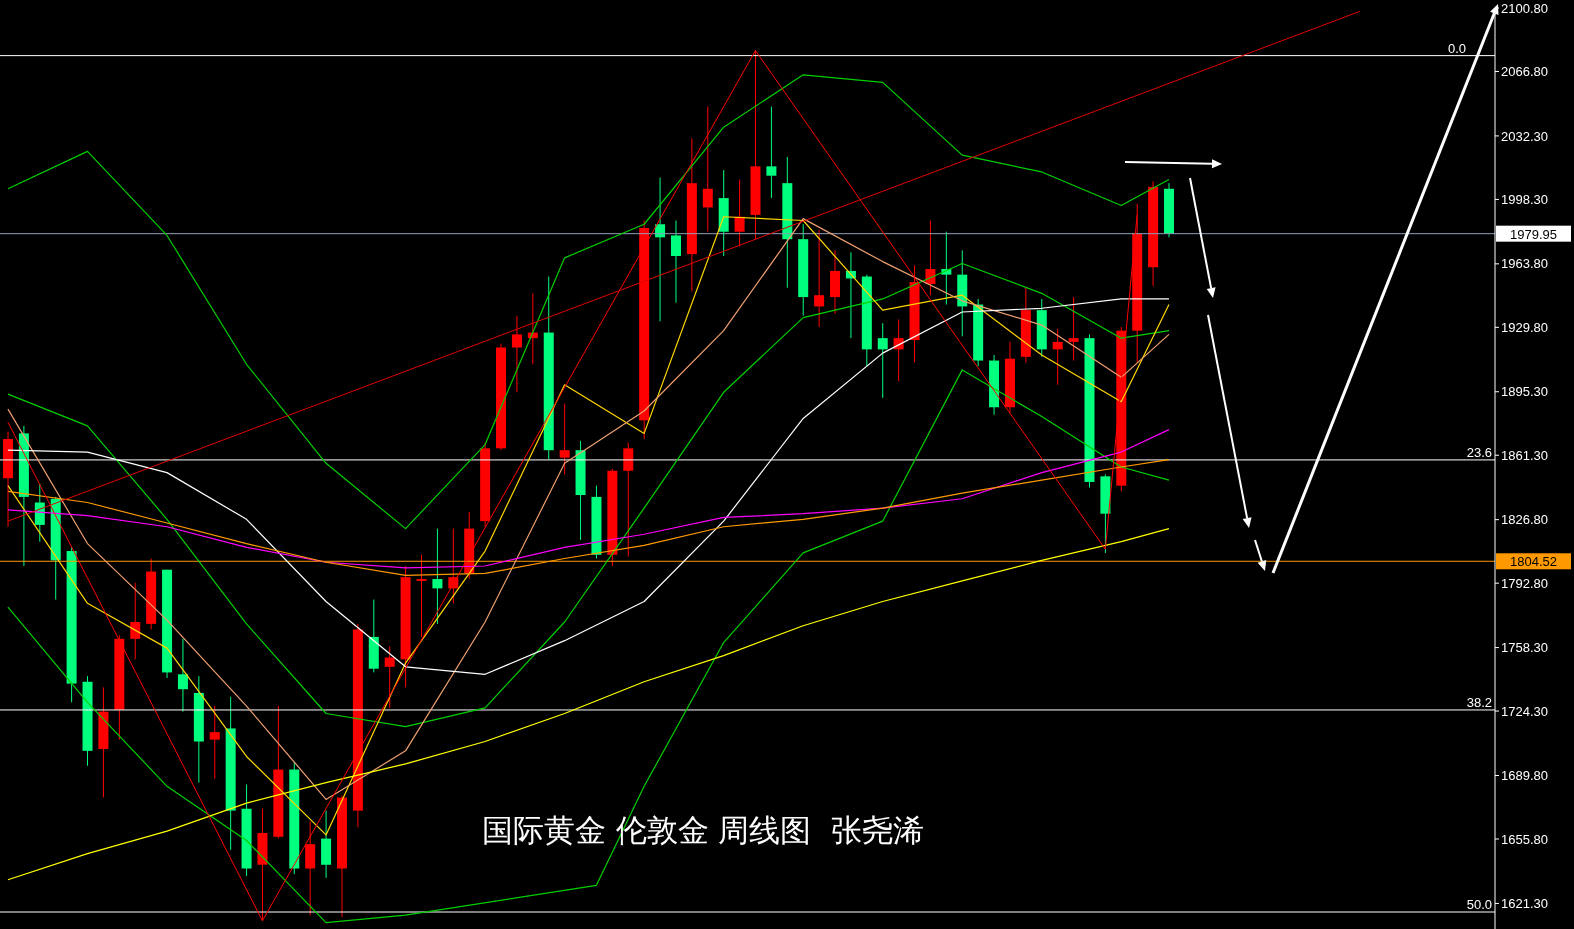 This screenshot has height=929, width=1574. What do you see at coordinates (1479, 702) in the screenshot?
I see `annotation: 38.2` at bounding box center [1479, 702].